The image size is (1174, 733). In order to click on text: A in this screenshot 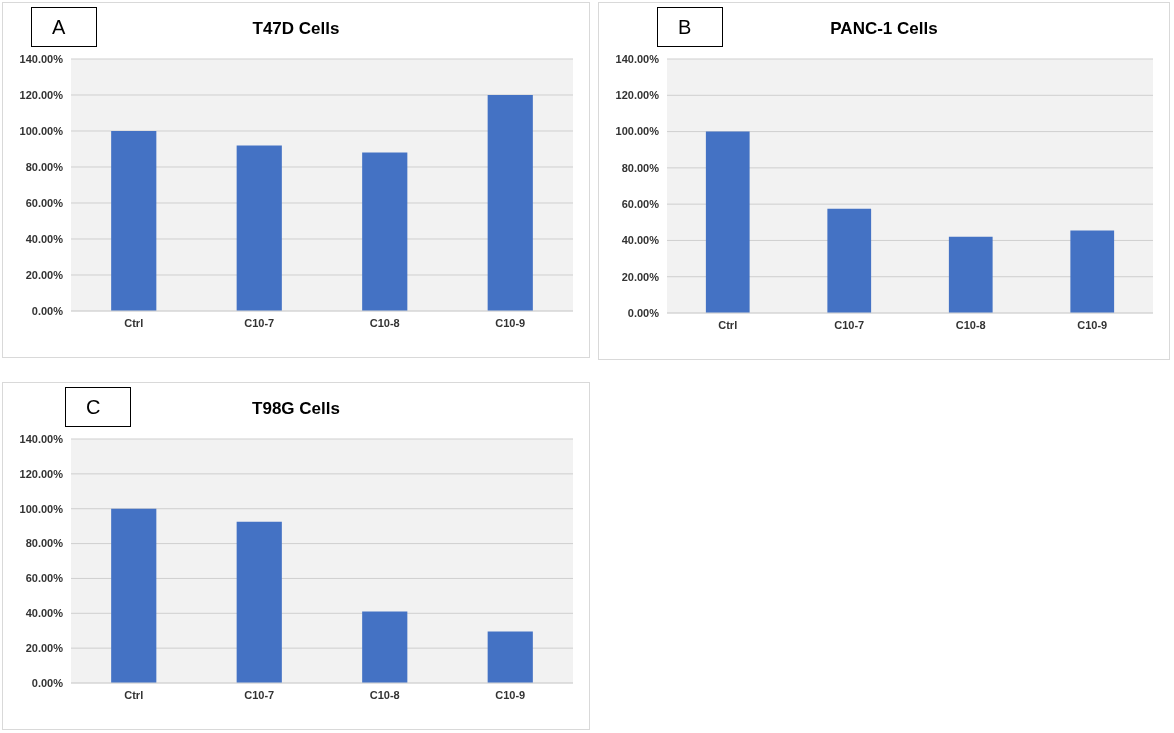, I will do `click(64, 27)`.